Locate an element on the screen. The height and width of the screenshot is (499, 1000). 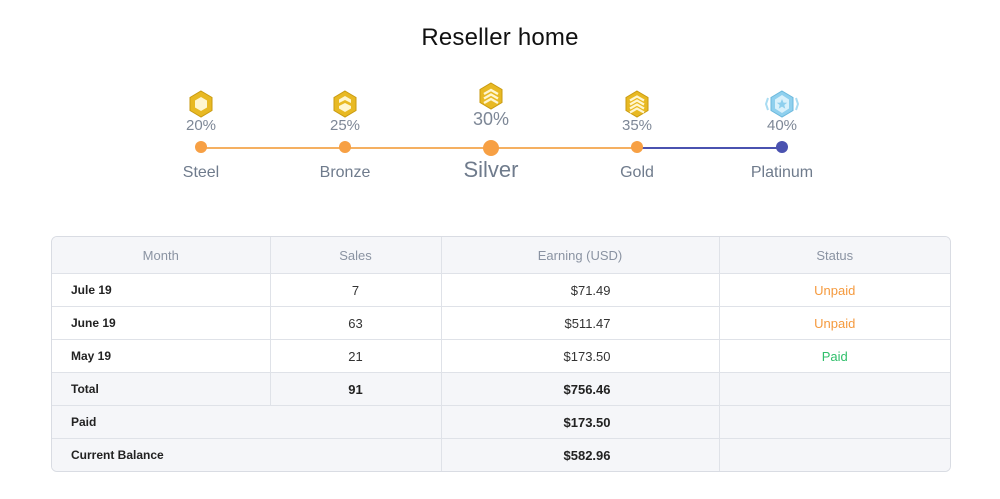
row-sales: 21 is located at coordinates (356, 356).